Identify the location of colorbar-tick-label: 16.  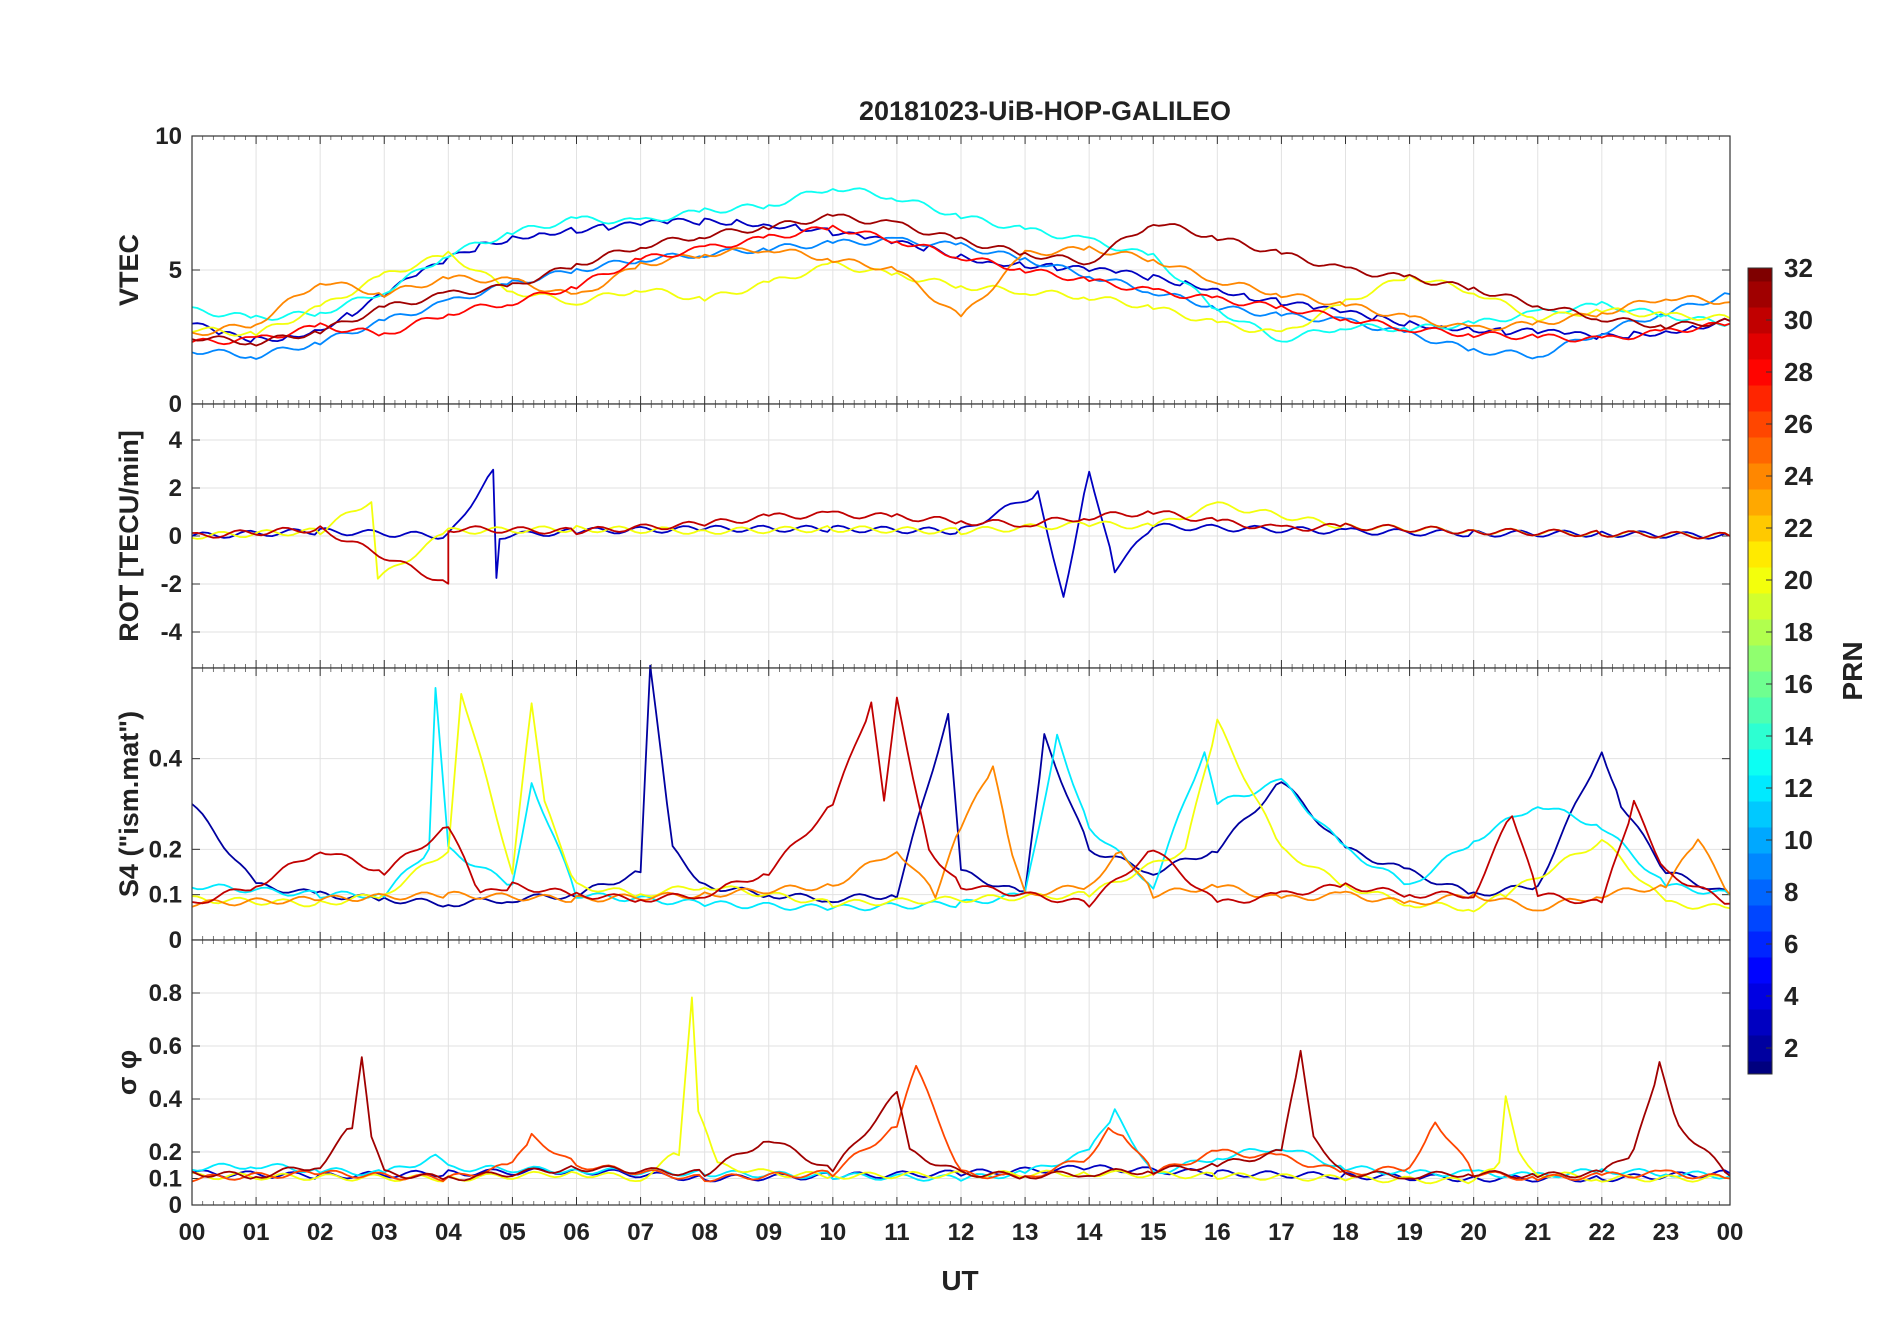
(1798, 684).